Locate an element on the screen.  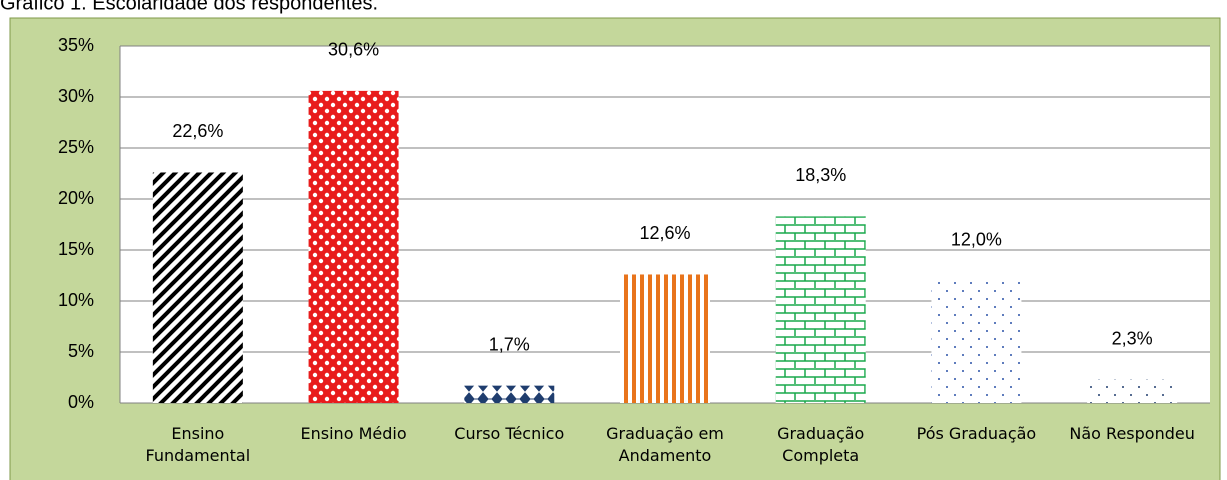
x-tick-label: Ensino Fundamental is located at coordinates (198, 444).